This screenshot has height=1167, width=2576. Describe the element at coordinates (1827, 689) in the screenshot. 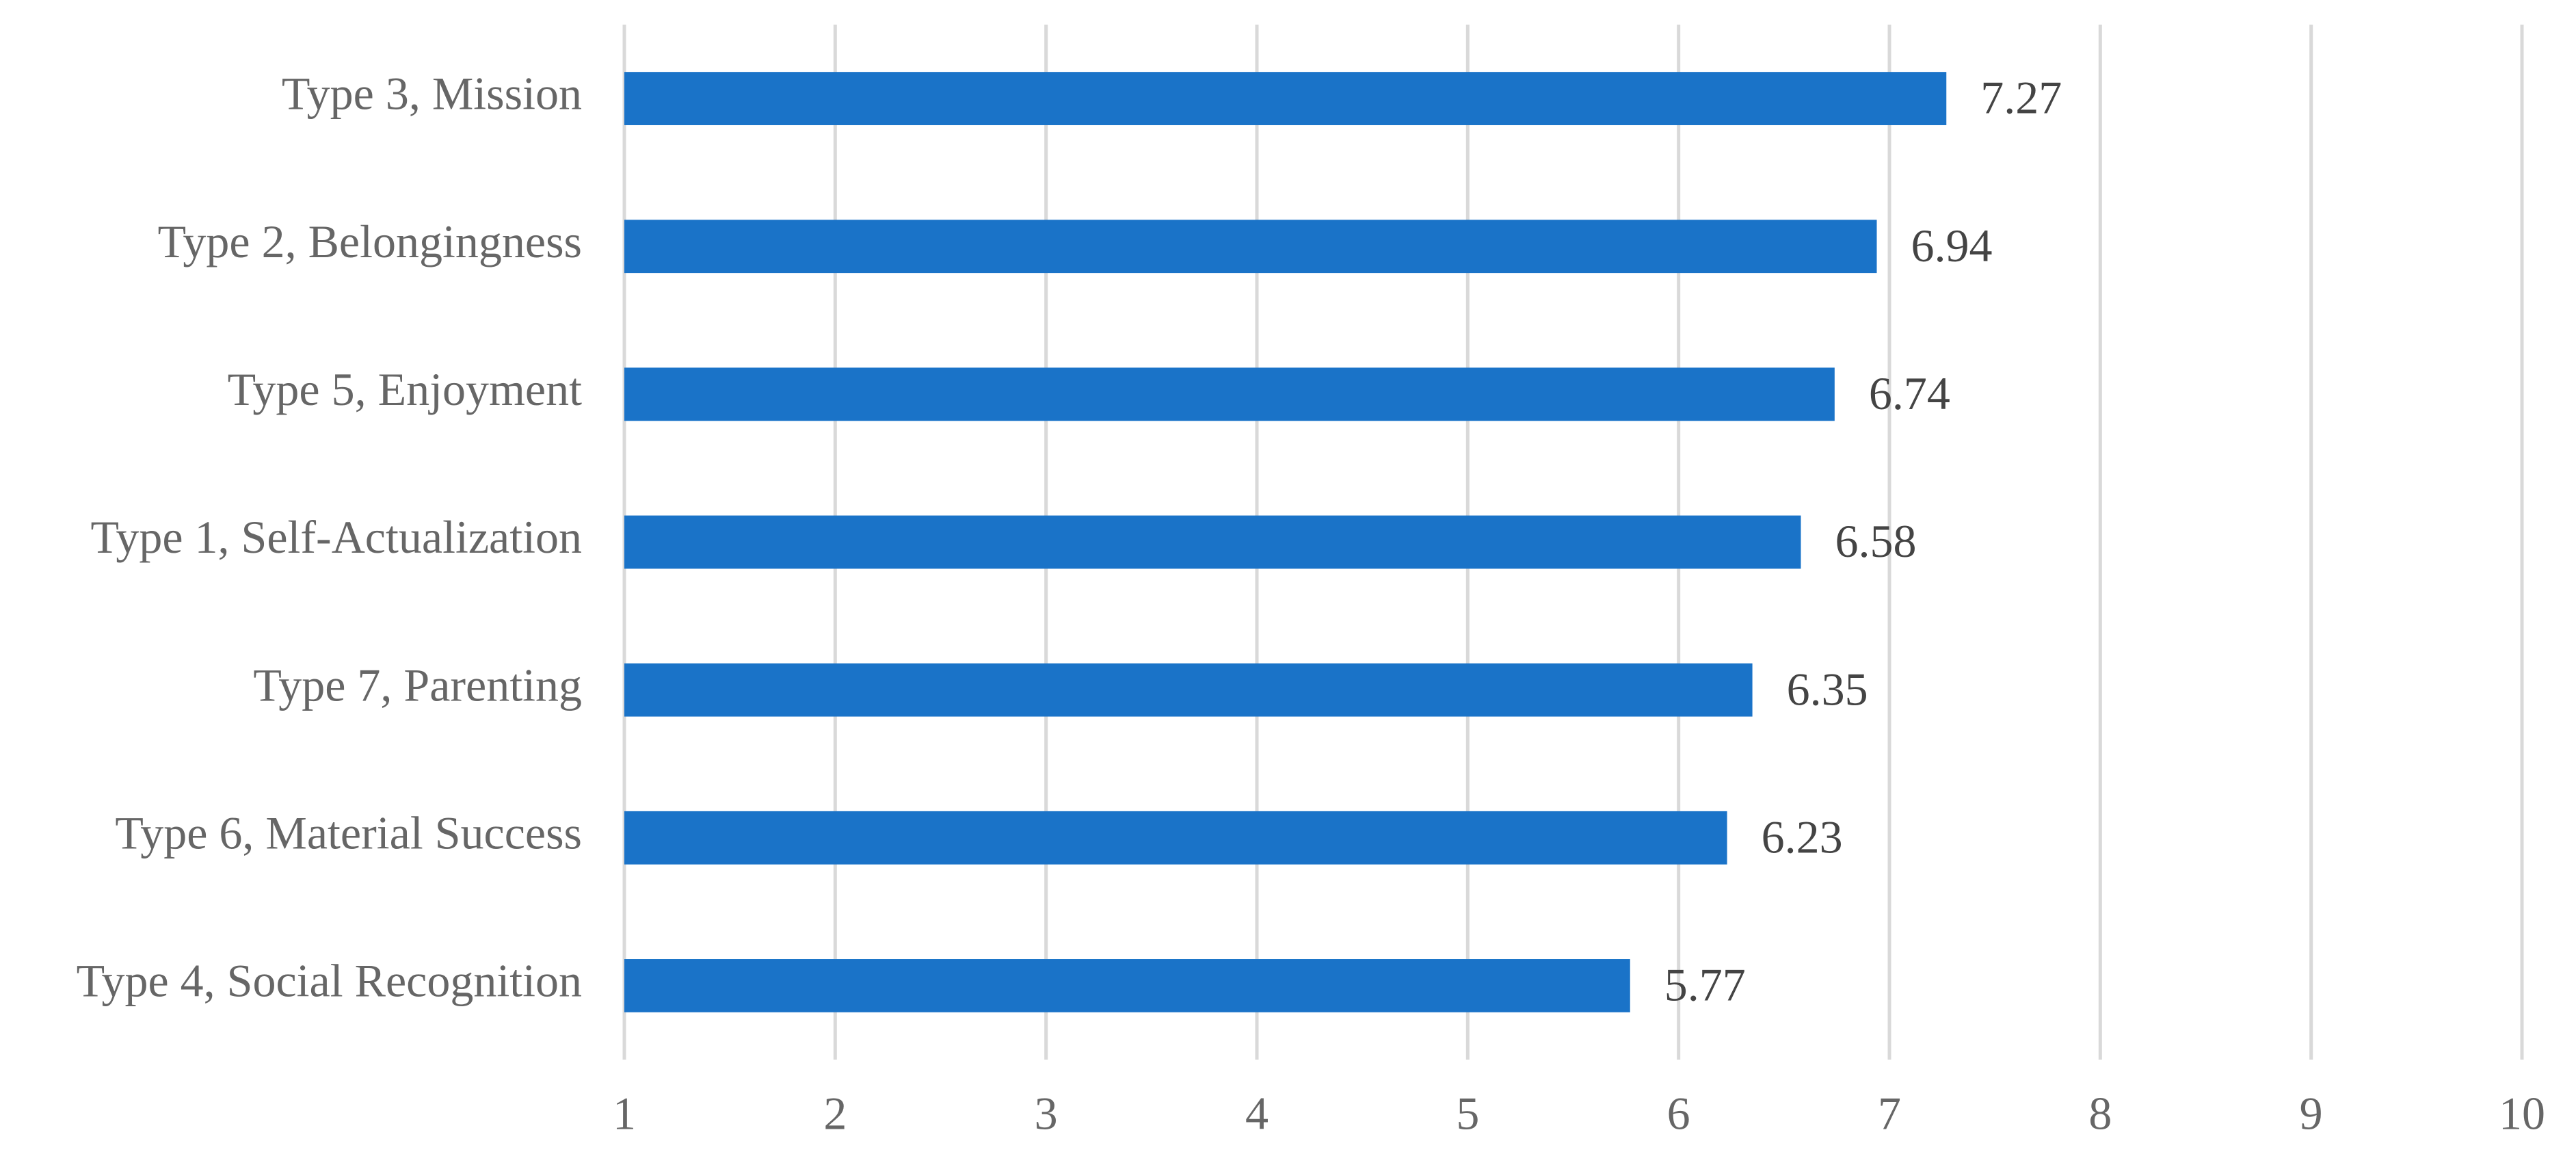

I see `data-label: 6.35` at that location.